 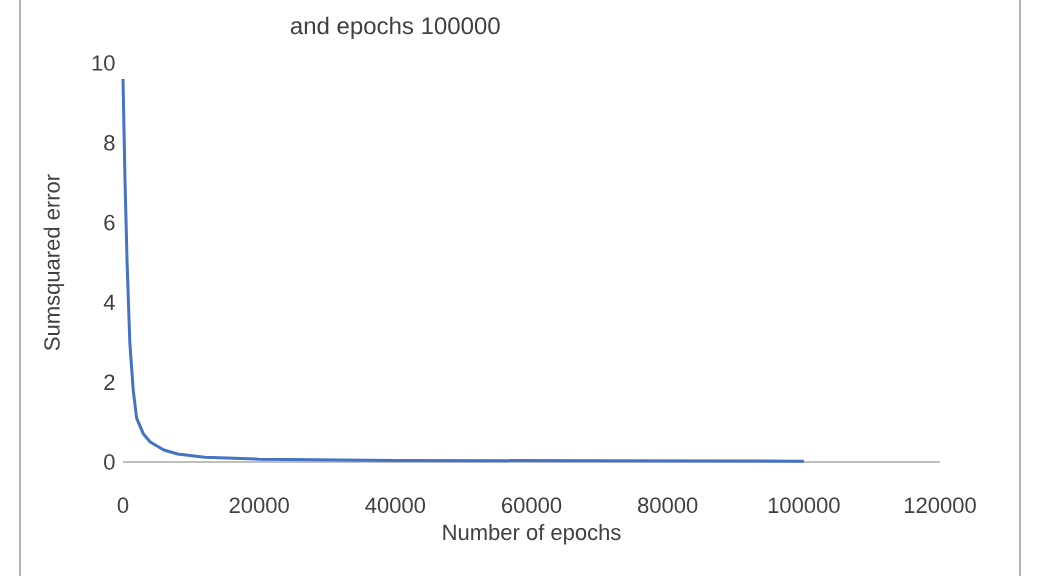 I want to click on x-tick-label: 80000, so click(x=668, y=505).